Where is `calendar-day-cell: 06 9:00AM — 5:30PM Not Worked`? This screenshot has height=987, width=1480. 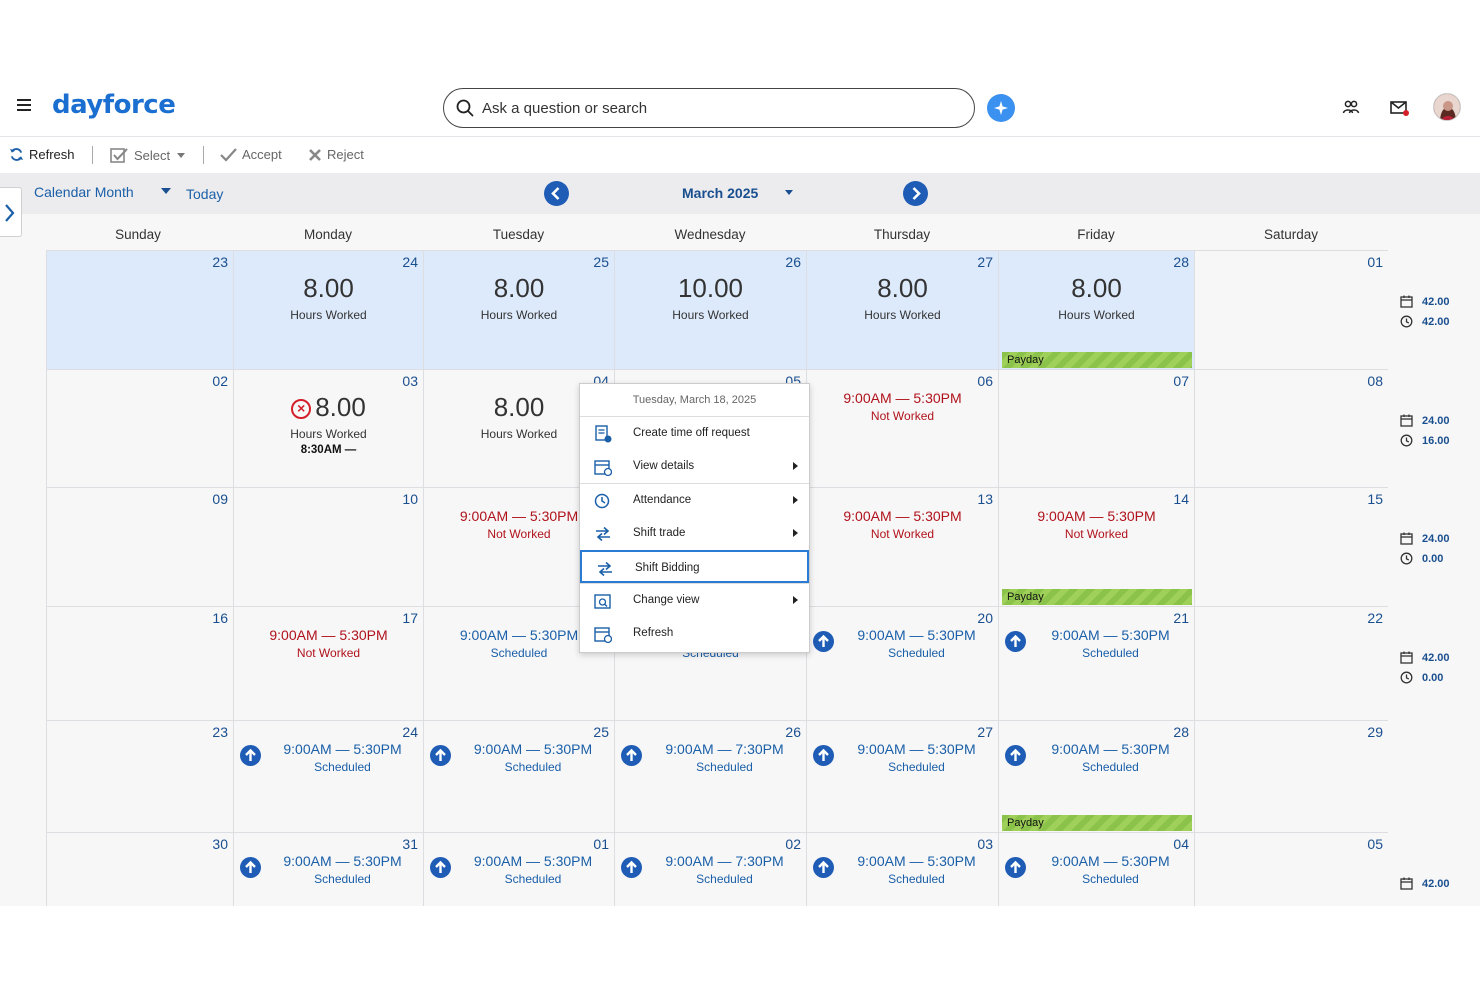
calendar-day-cell: 06 9:00AM — 5:30PM Not Worked is located at coordinates (902, 428).